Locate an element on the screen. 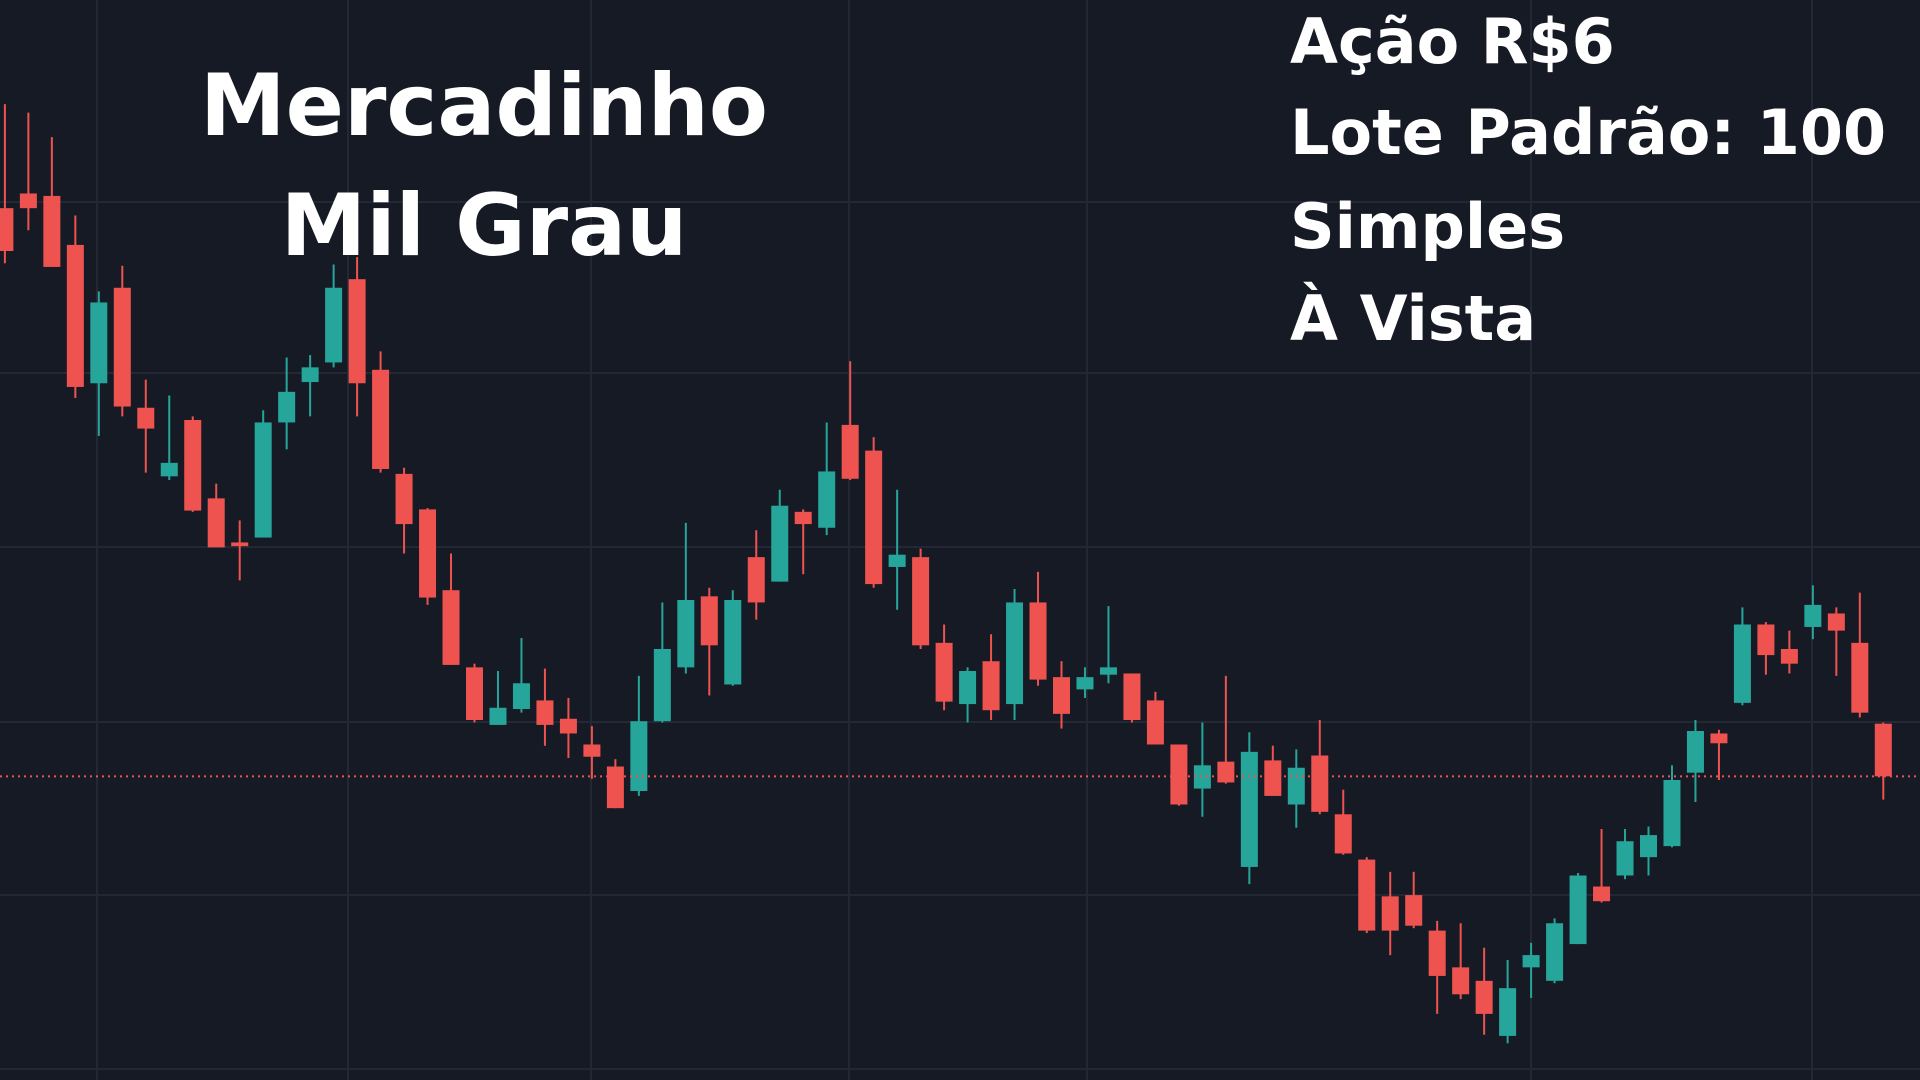  info-line: Lote Padrão: 100 is located at coordinates (1588, 132).